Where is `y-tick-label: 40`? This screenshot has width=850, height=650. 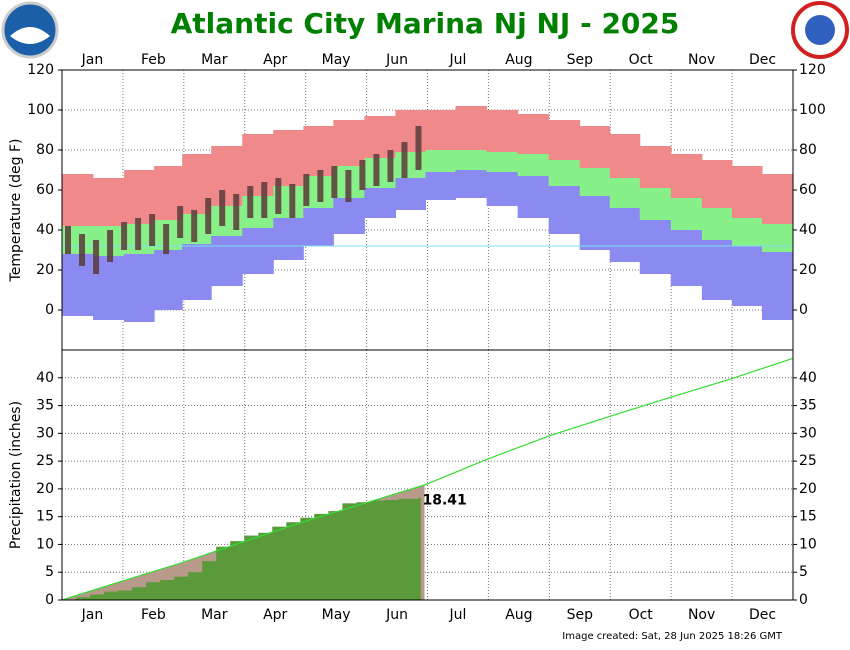
y-tick-label: 40 is located at coordinates (45, 230).